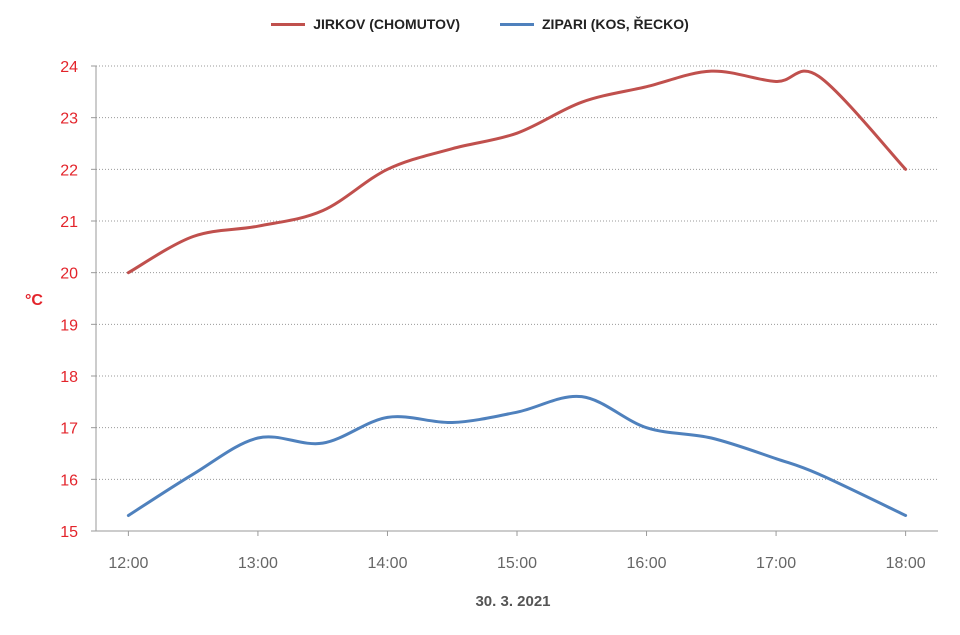 Image resolution: width=960 pixels, height=635 pixels. What do you see at coordinates (69, 67) in the screenshot?
I see `y-tick-label-24: 24` at bounding box center [69, 67].